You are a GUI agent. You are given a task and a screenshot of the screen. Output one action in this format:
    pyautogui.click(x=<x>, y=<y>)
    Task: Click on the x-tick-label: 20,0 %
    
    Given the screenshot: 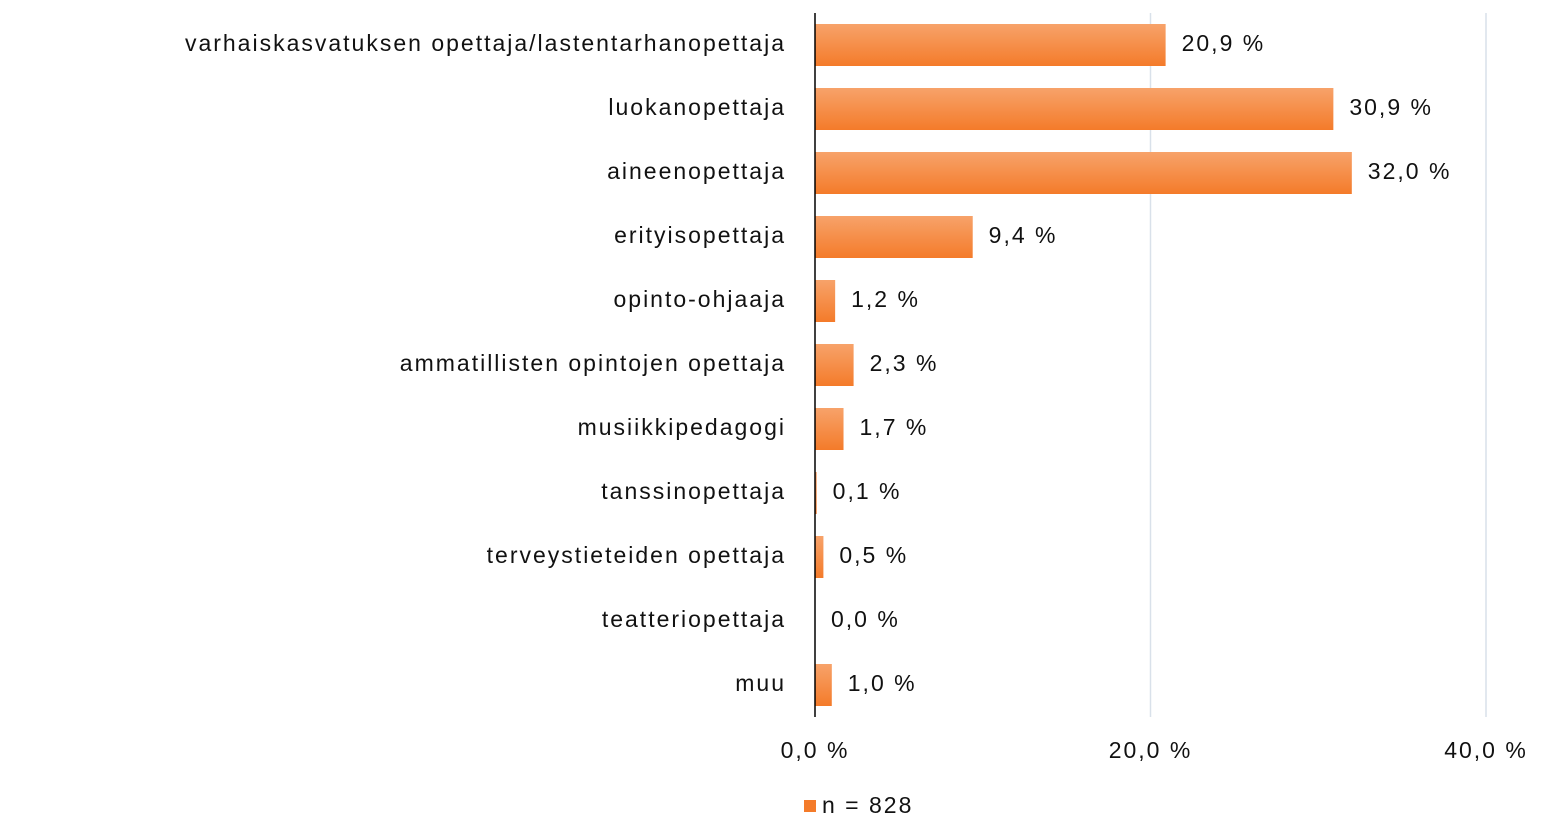 What is the action you would take?
    pyautogui.click(x=1151, y=750)
    